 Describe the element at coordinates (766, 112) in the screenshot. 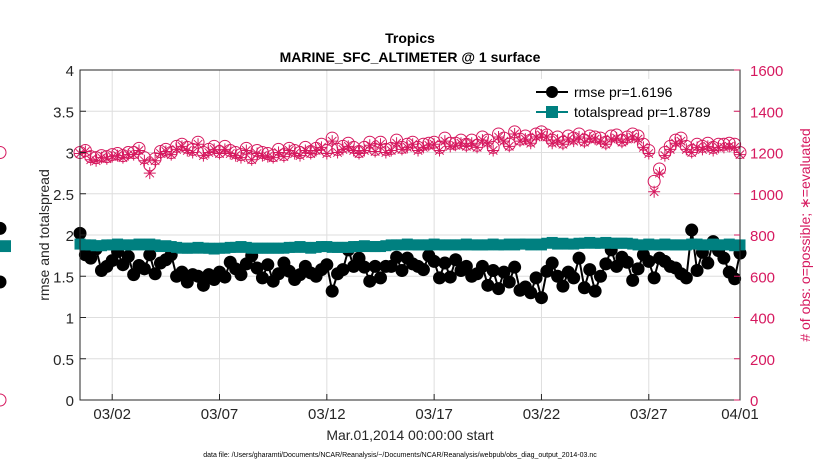

I see `y-right-tick-label: 1400` at that location.